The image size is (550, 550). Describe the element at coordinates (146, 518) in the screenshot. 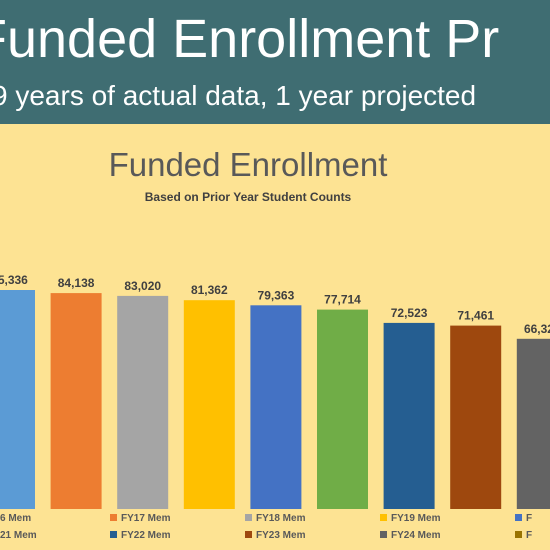

I see `legend-label: FY17 Mem` at that location.